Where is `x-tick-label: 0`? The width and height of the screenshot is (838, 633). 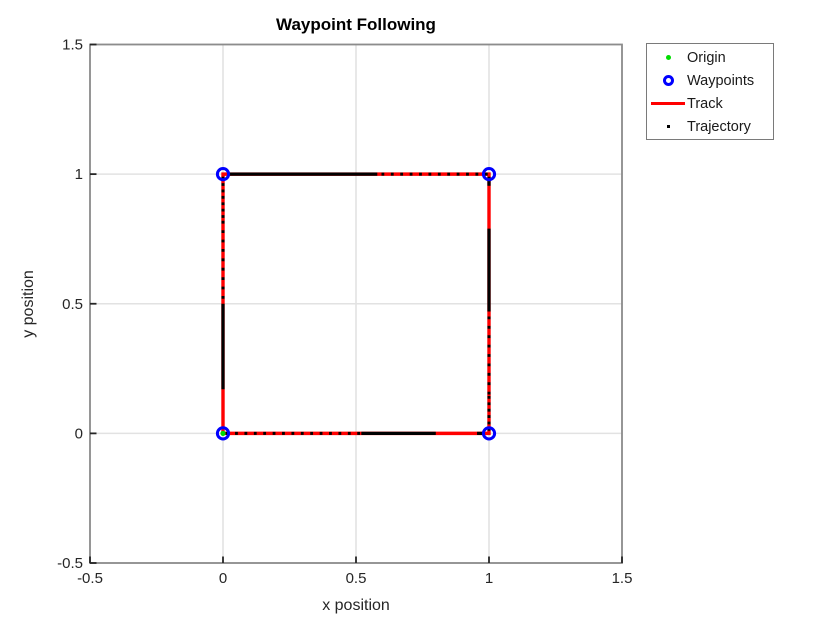 x-tick-label: 0 is located at coordinates (223, 578).